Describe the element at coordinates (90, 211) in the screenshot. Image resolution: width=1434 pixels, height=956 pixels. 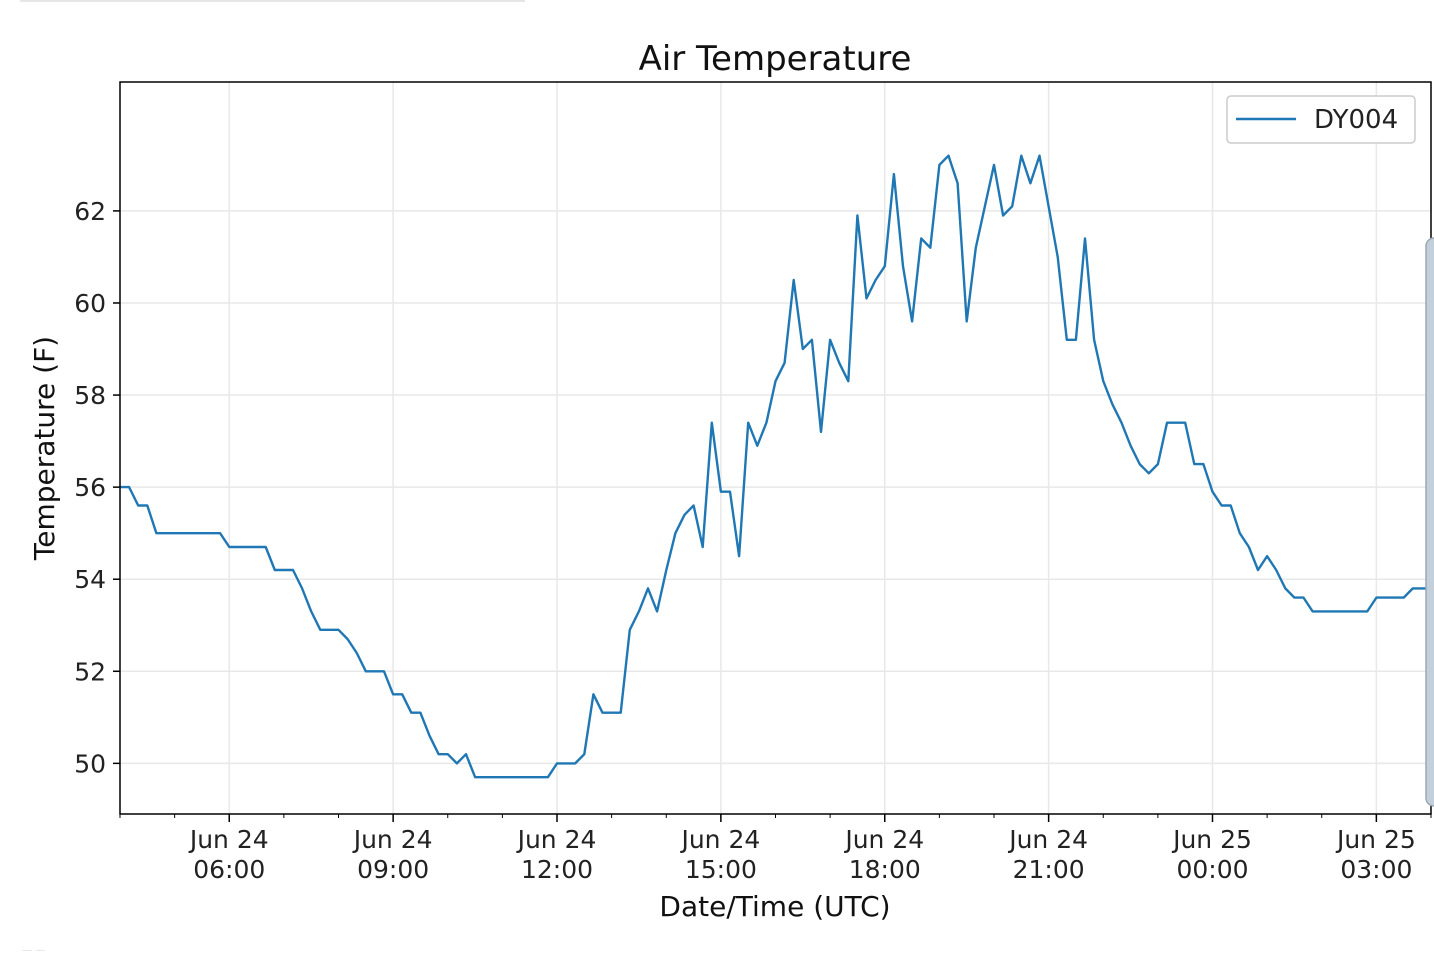
I see `y-tick-label: 62` at that location.